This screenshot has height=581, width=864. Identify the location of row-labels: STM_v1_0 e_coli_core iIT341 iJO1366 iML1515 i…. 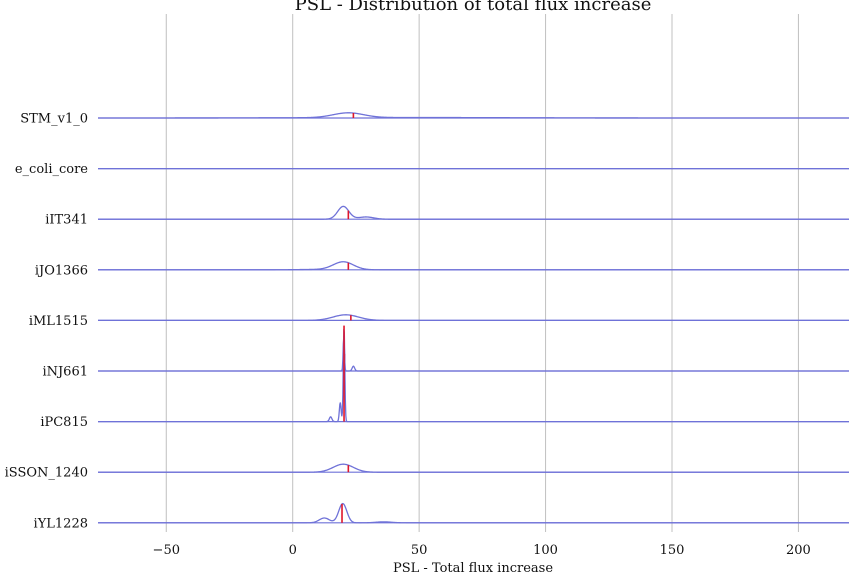
(47, 322).